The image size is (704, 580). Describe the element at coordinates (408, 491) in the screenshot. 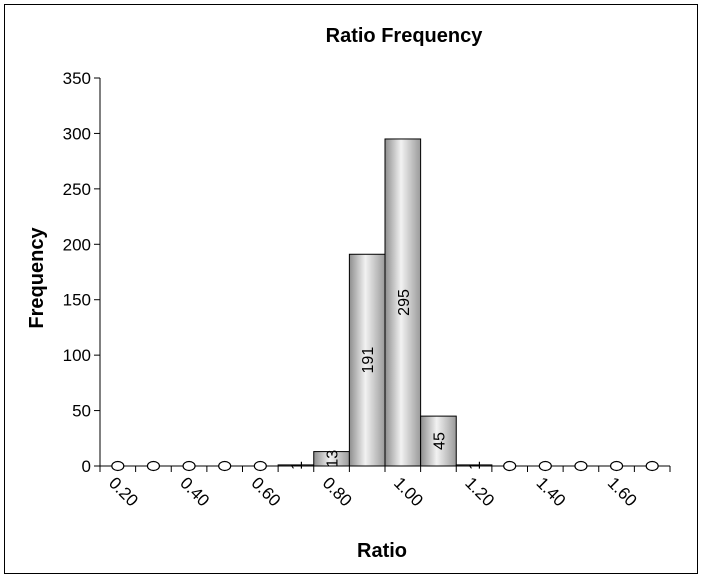

I see `x-tick-label: 1.00` at that location.